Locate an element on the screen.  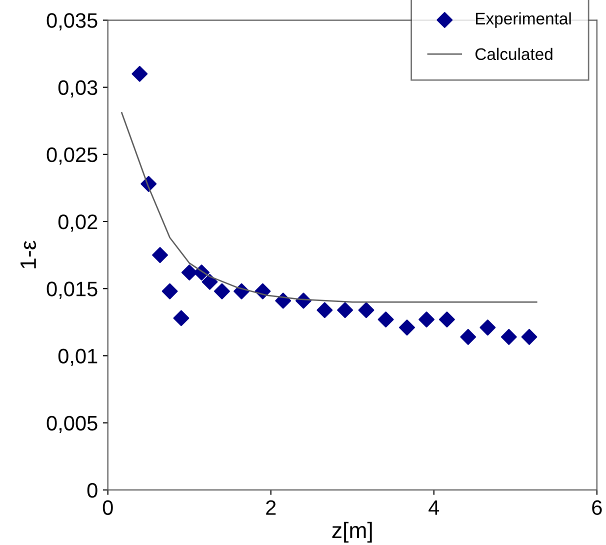
y-tick-label: 0 is located at coordinates (92, 490).